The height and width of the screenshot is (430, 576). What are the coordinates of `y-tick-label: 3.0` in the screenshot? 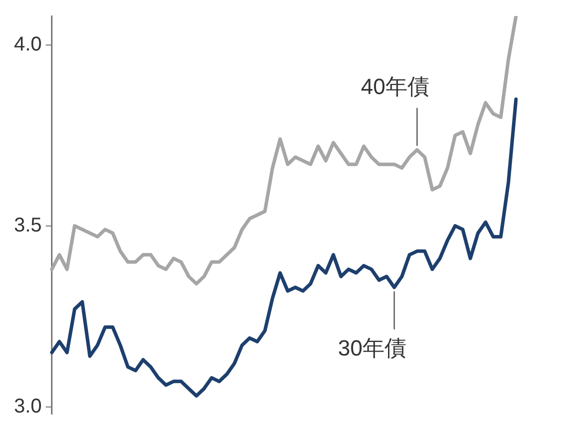 It's located at (28, 406).